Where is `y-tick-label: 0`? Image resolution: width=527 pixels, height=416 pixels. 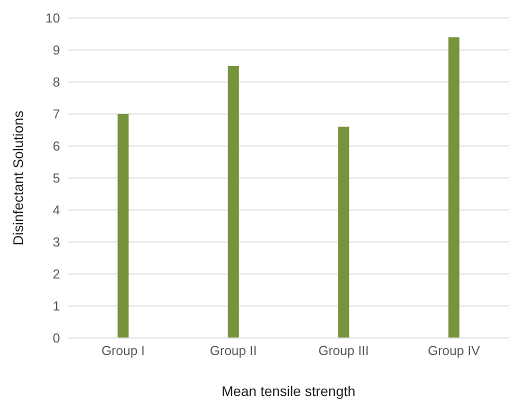
y-tick-label: 0 is located at coordinates (56, 338).